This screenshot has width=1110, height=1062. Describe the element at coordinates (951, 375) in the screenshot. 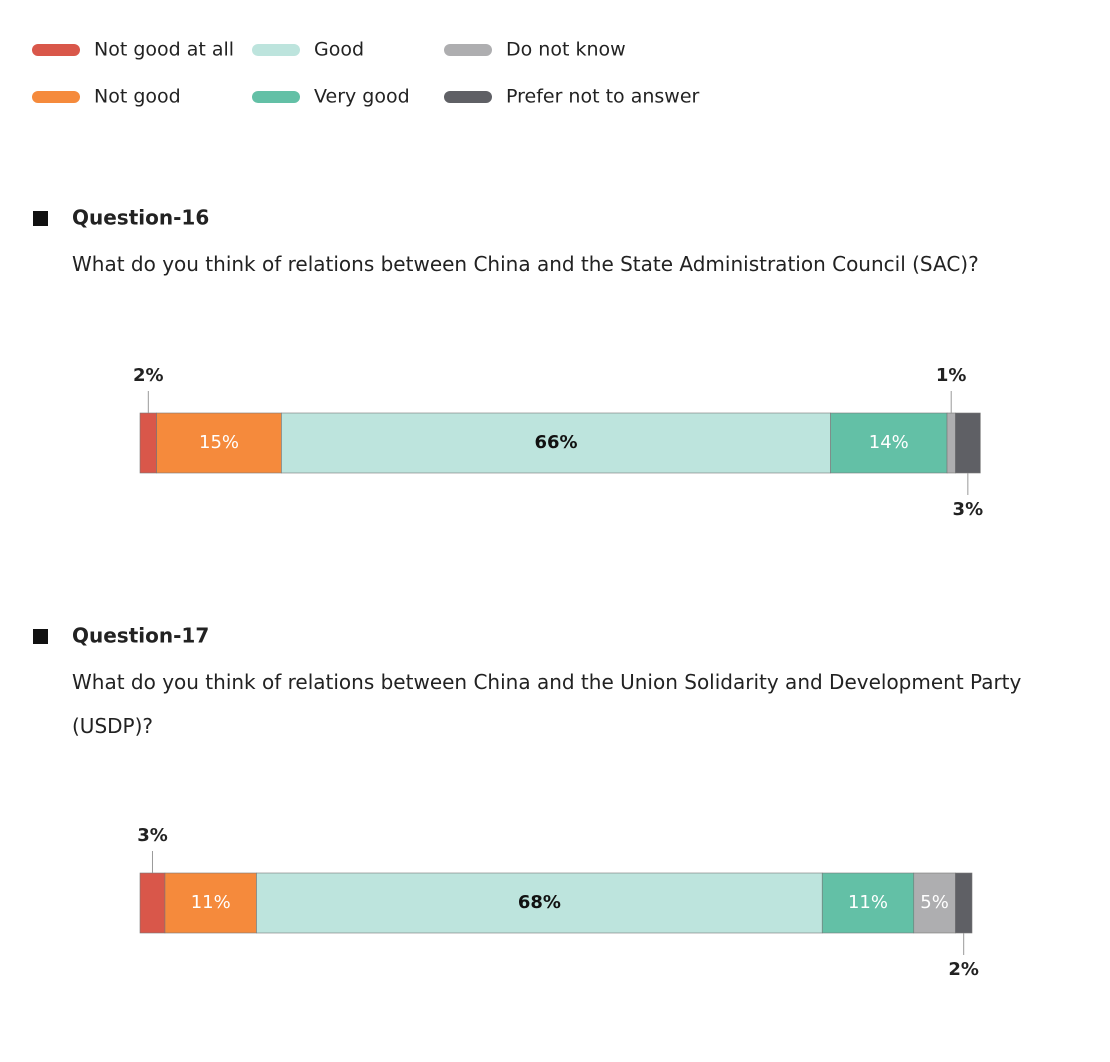

I see `value-label: 1%` at that location.